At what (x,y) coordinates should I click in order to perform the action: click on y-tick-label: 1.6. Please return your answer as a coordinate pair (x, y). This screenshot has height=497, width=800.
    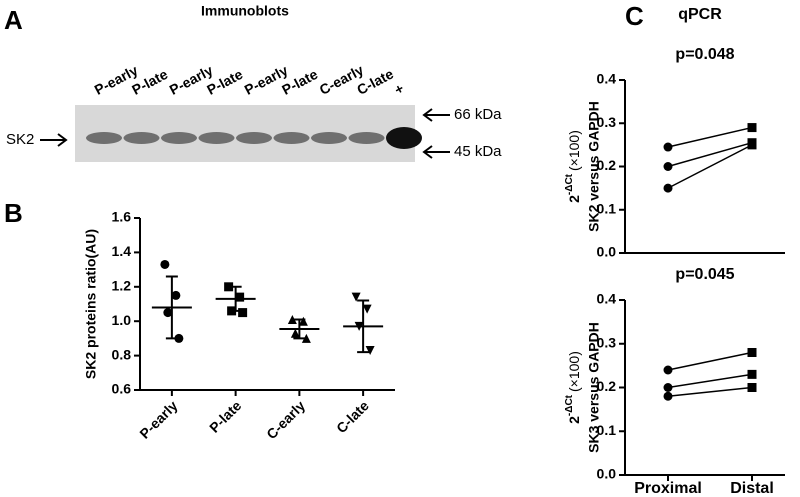
    Looking at the image, I should click on (122, 217).